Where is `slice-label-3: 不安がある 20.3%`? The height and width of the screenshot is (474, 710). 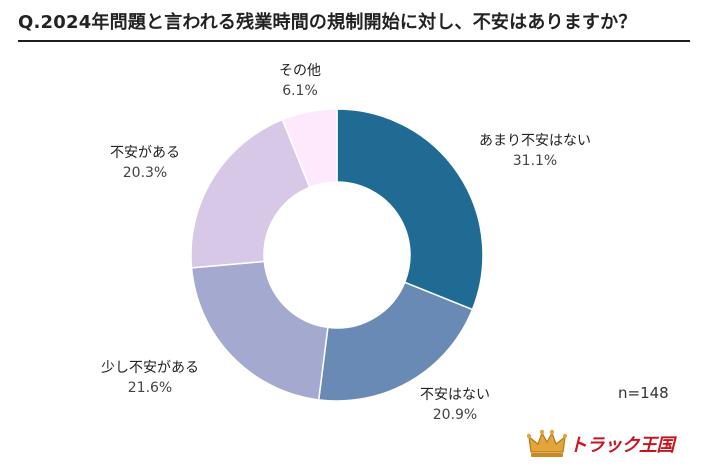 slice-label-3: 不安がある 20.3% is located at coordinates (145, 163).